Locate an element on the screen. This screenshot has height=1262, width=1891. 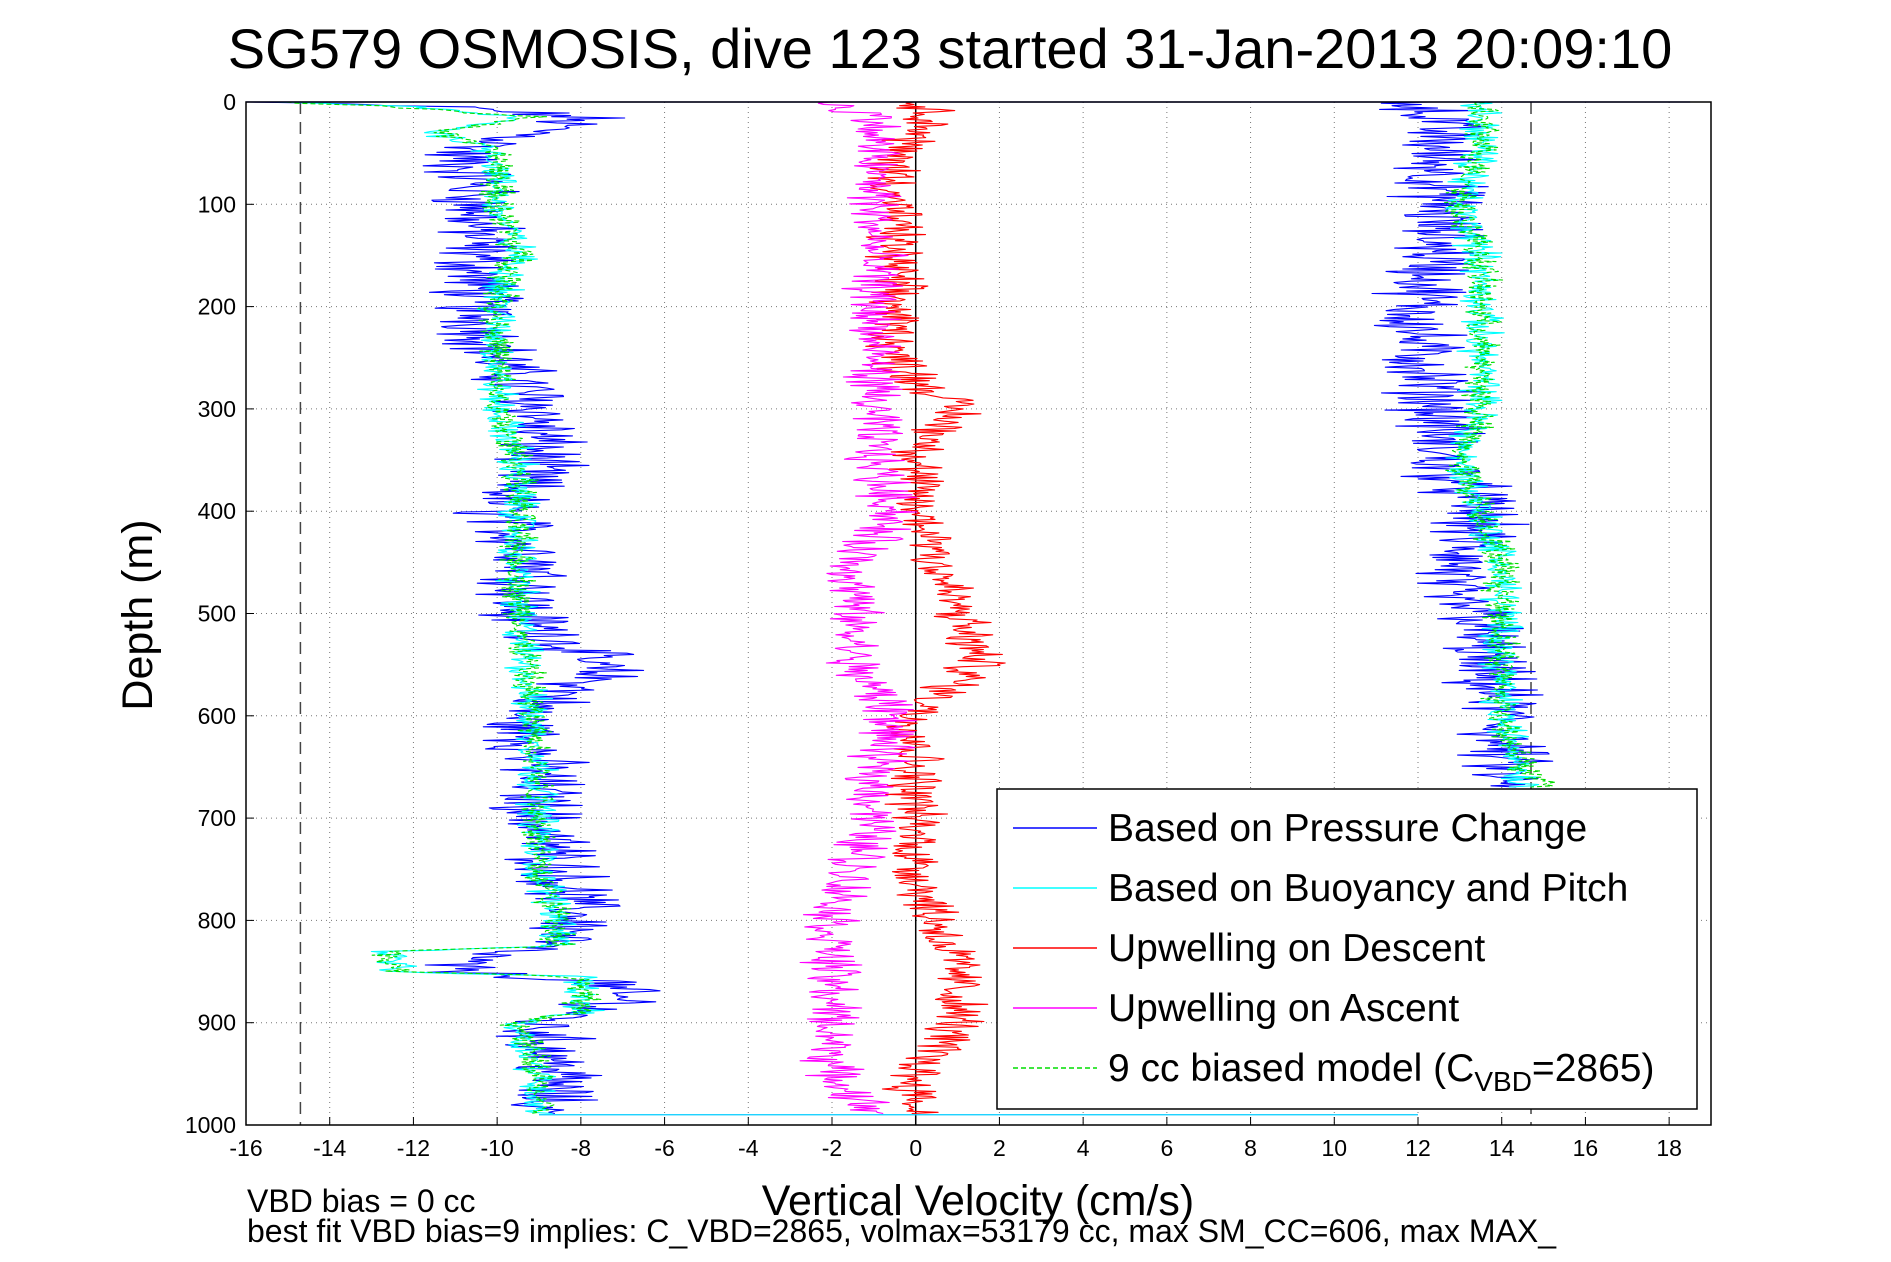
legend-box is located at coordinates (1347, 949).